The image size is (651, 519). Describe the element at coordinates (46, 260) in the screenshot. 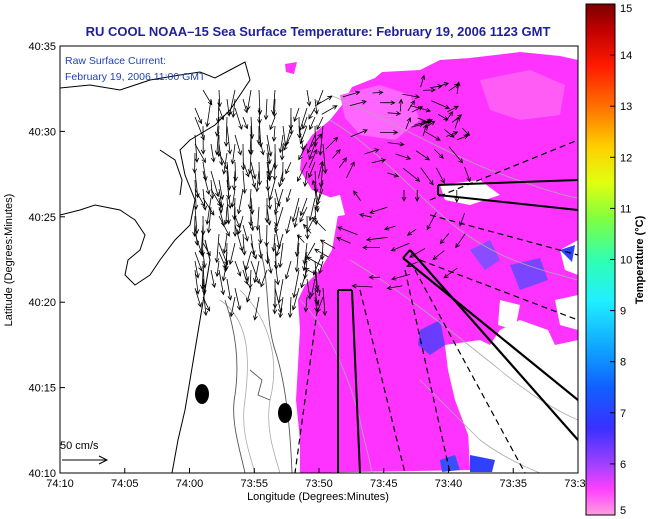

I see `y-axis: 40:10 40:15 40:20 40:25 40:30 40:35` at that location.